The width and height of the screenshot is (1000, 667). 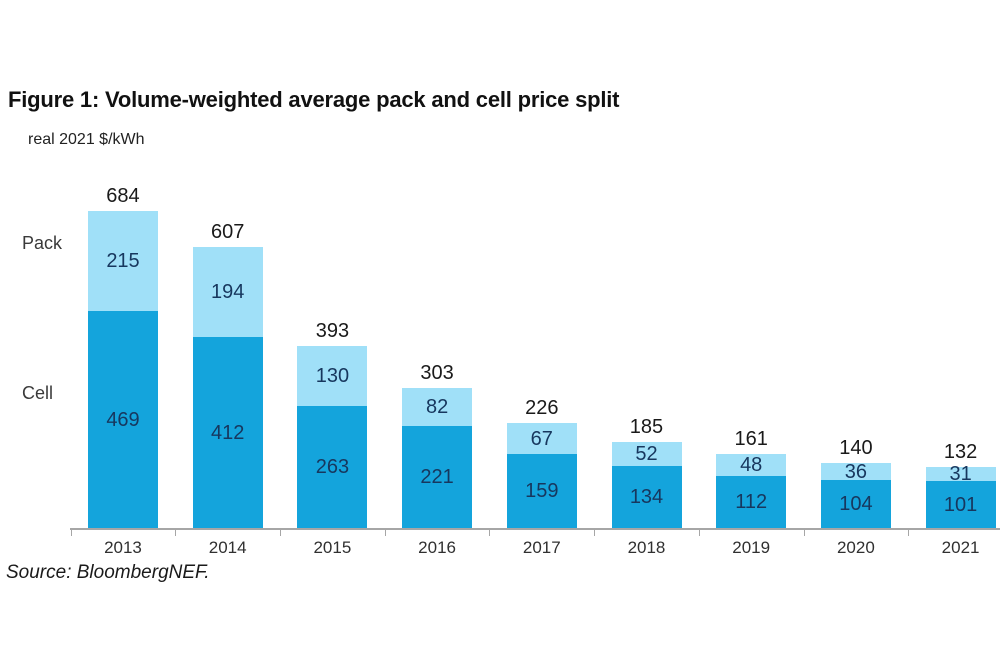 I want to click on source-note: Source: BloombergNEF., so click(x=108, y=572).